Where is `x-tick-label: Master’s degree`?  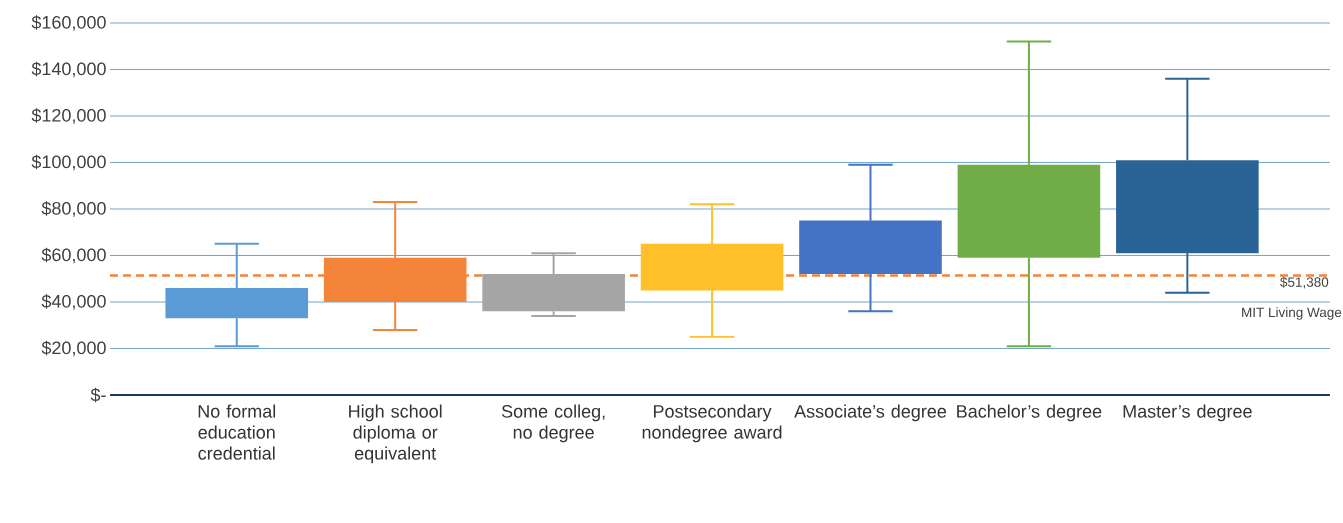
x-tick-label: Master’s degree is located at coordinates (1187, 413).